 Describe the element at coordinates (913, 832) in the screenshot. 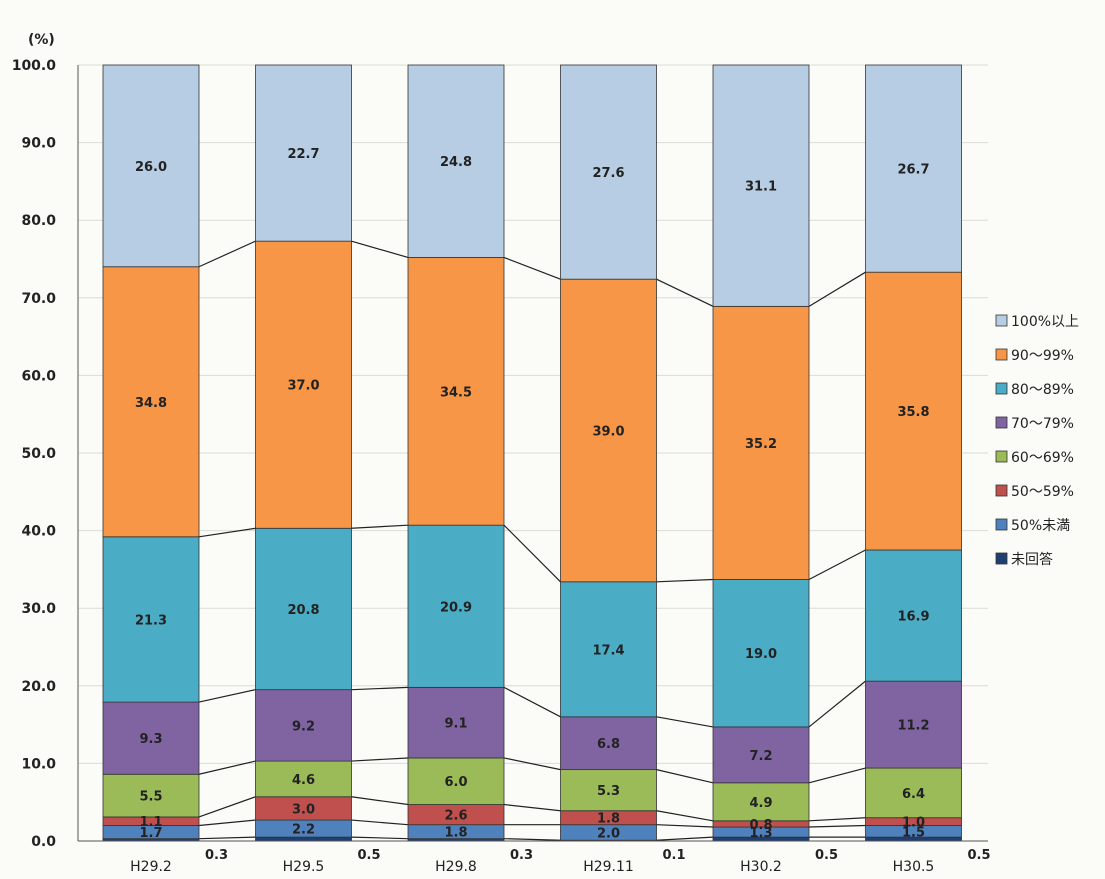

I see `data-label: 1.5` at that location.